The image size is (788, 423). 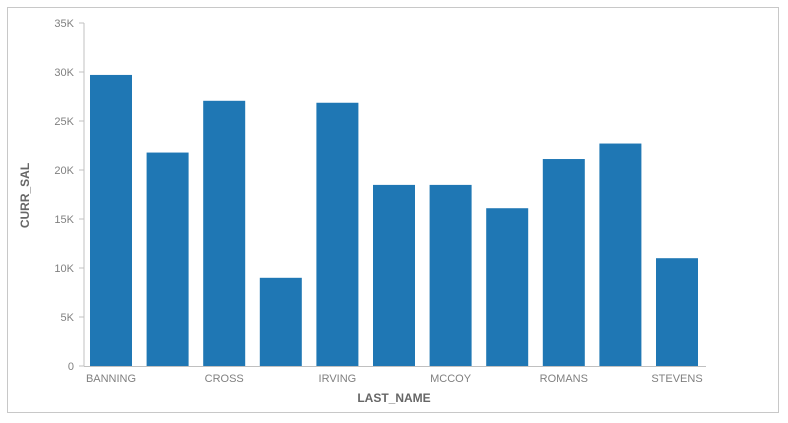 What do you see at coordinates (338, 379) in the screenshot?
I see `x-tick-label: IRVING` at bounding box center [338, 379].